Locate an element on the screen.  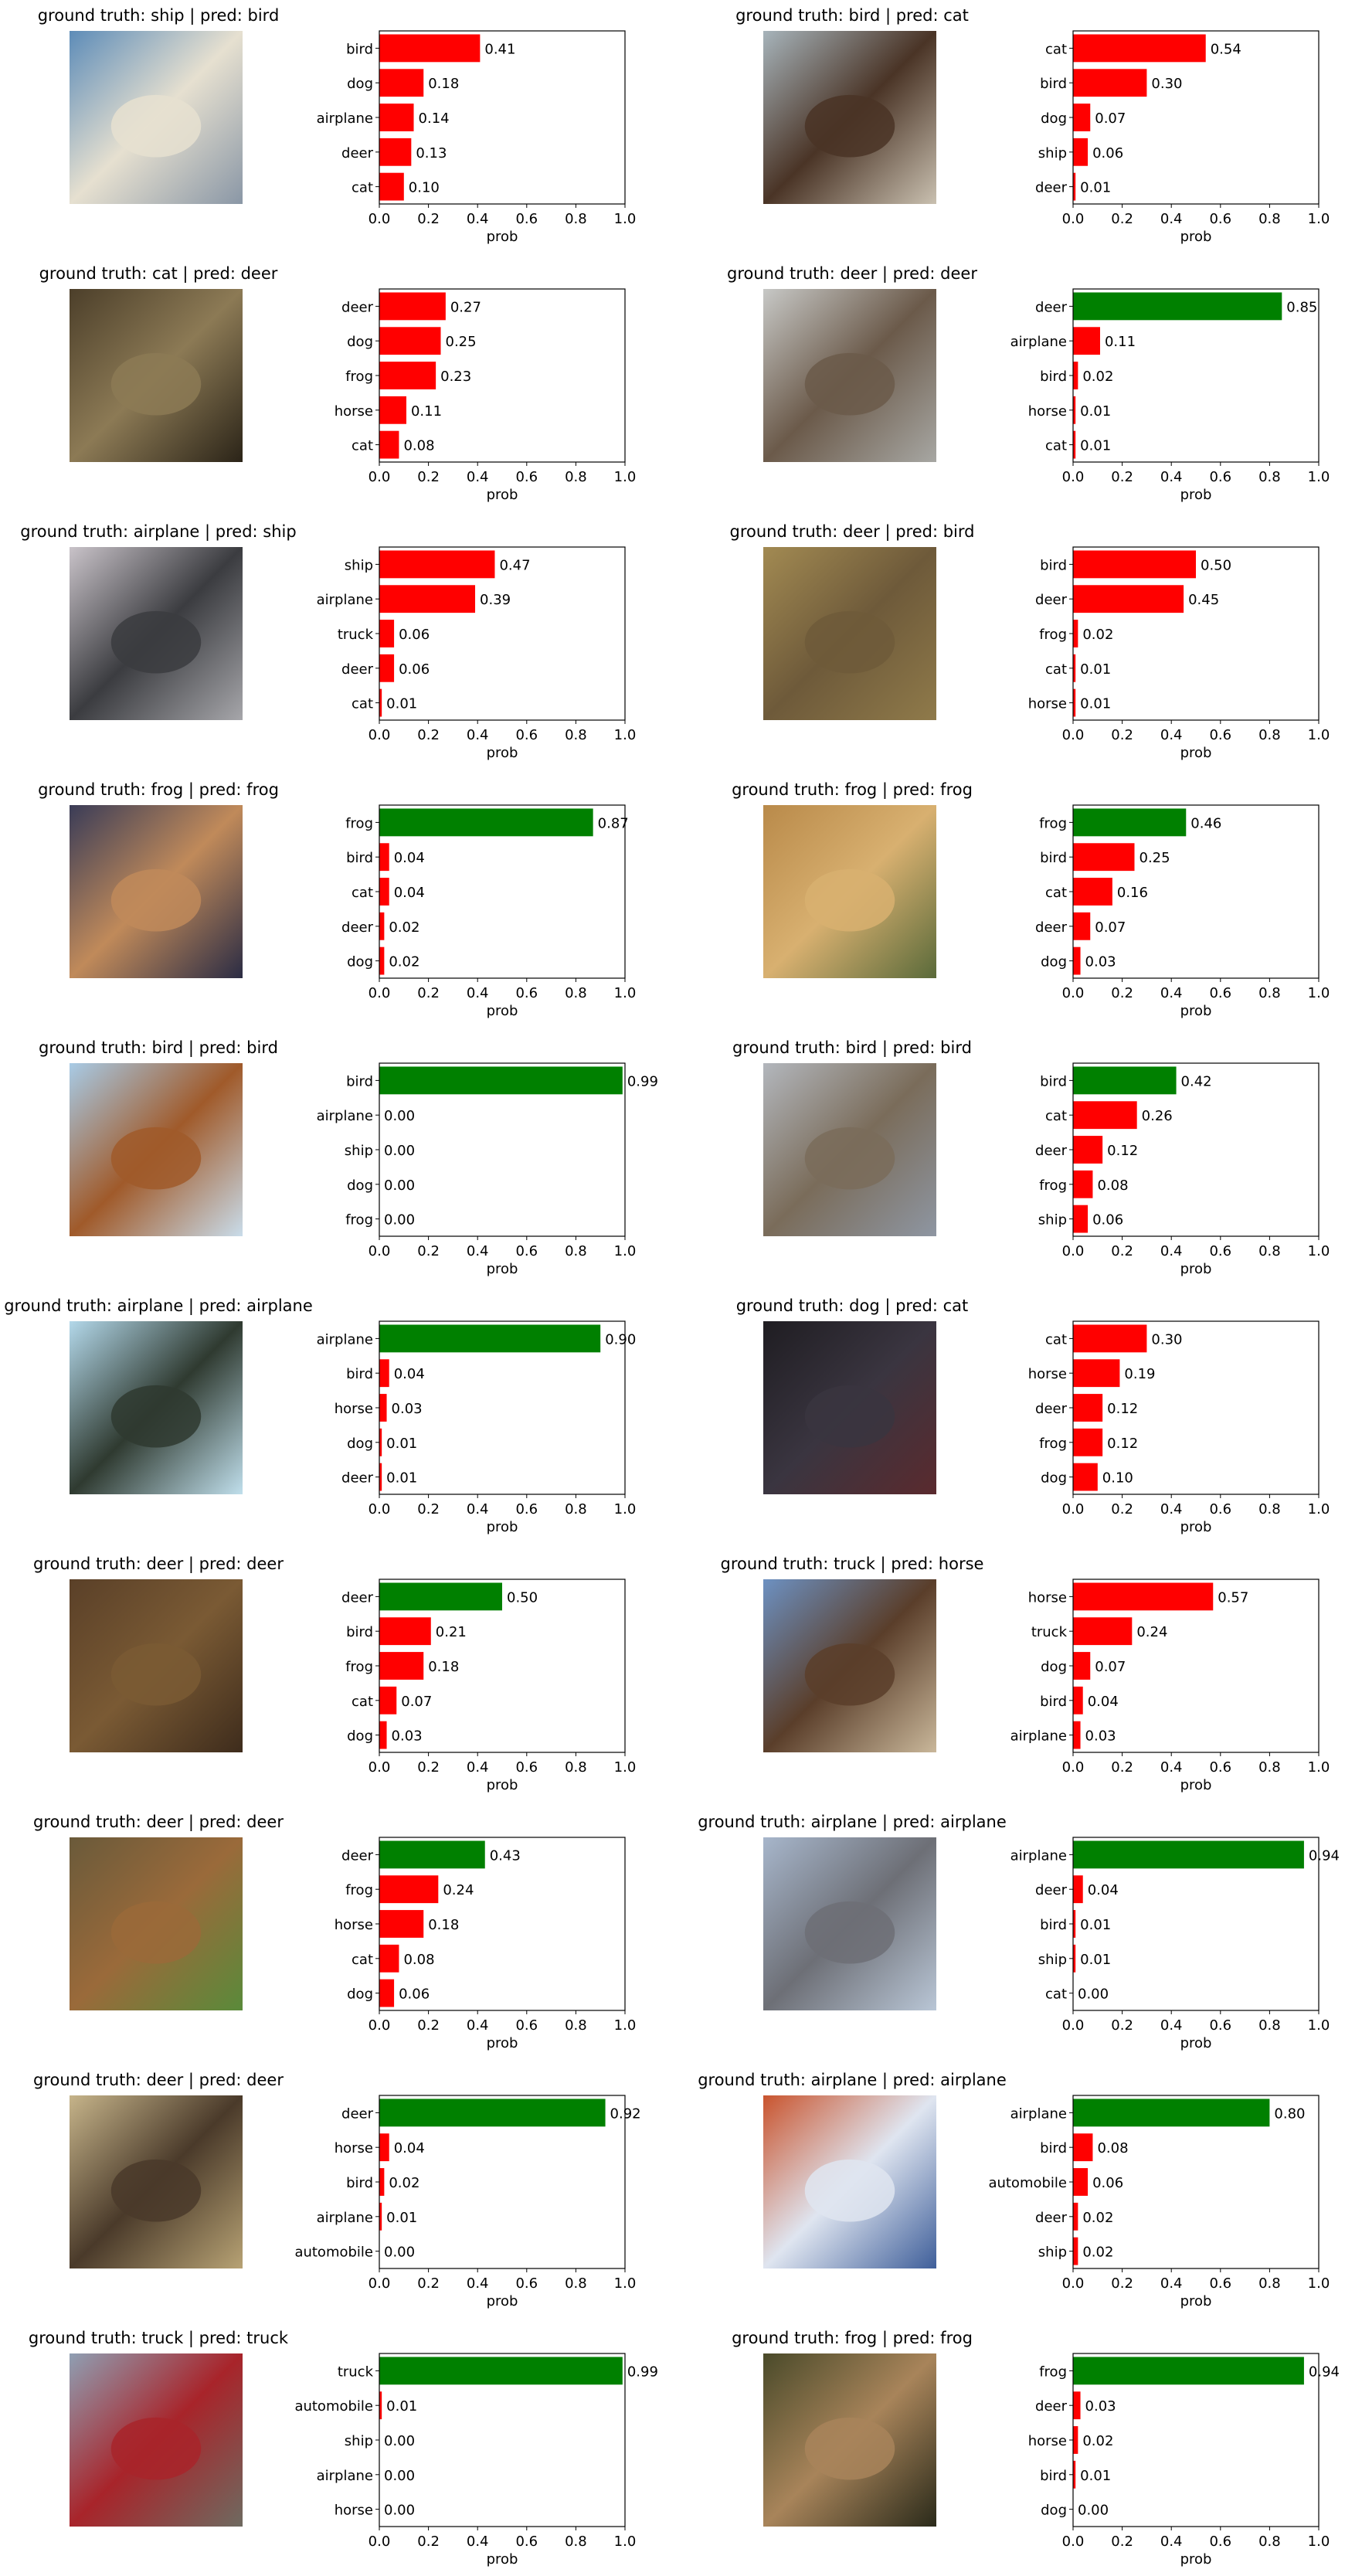
bar-value-label: 0.02 is located at coordinates (404, 927).